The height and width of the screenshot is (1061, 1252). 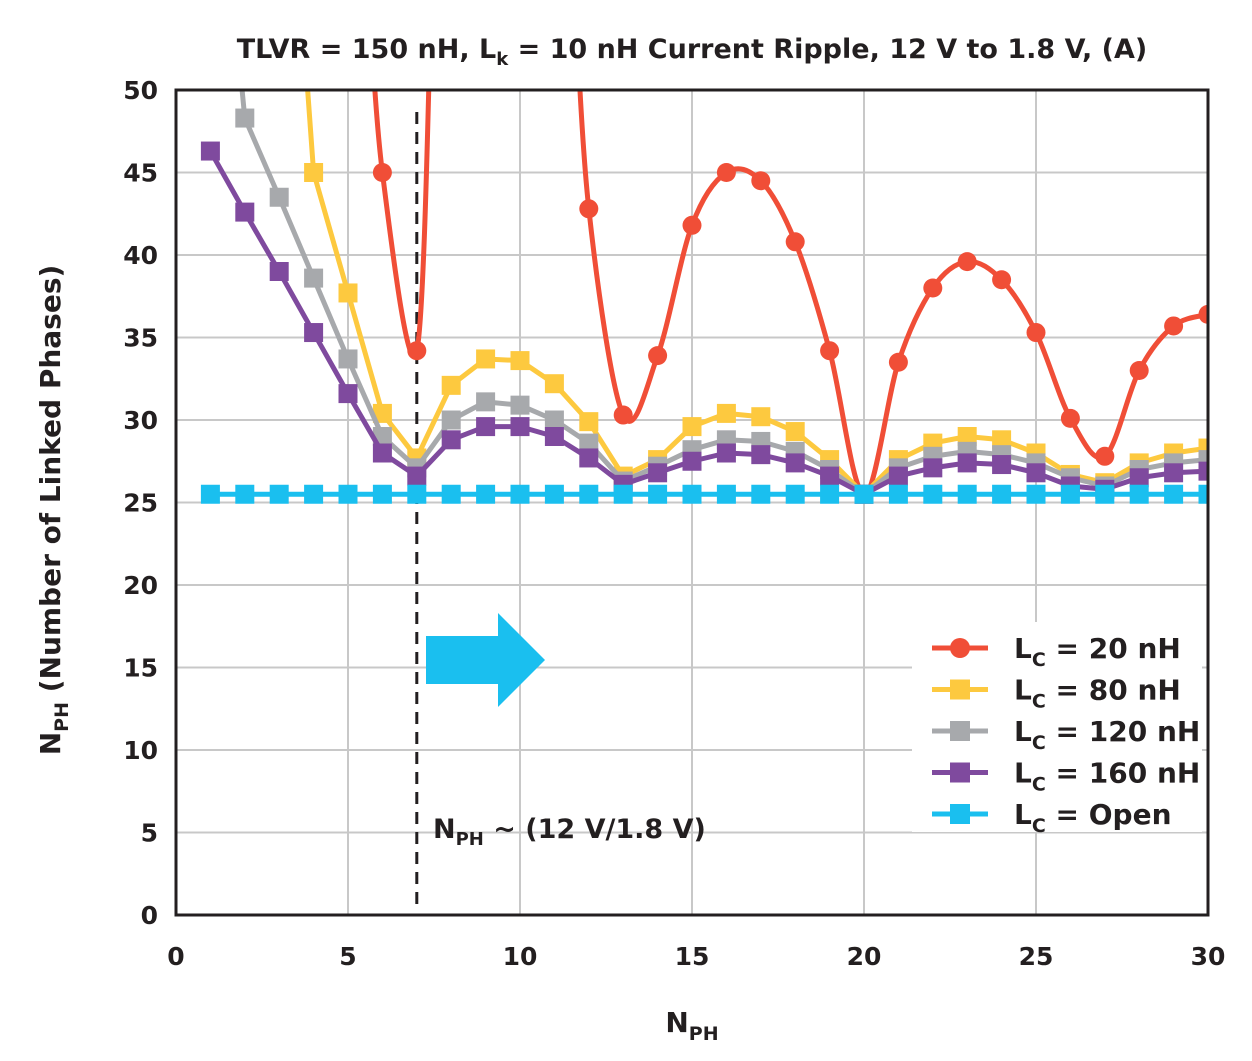 What do you see at coordinates (691, 1025) in the screenshot?
I see `x-axis-label: NPH` at bounding box center [691, 1025].